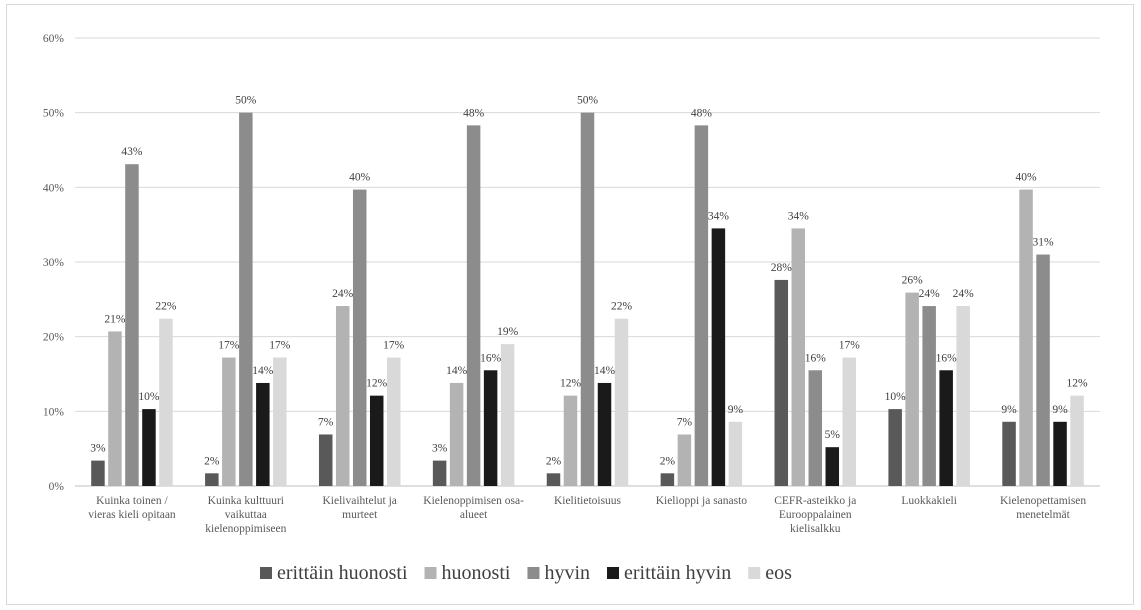 The width and height of the screenshot is (1141, 610). I want to click on legend-label: huonosti, so click(476, 573).